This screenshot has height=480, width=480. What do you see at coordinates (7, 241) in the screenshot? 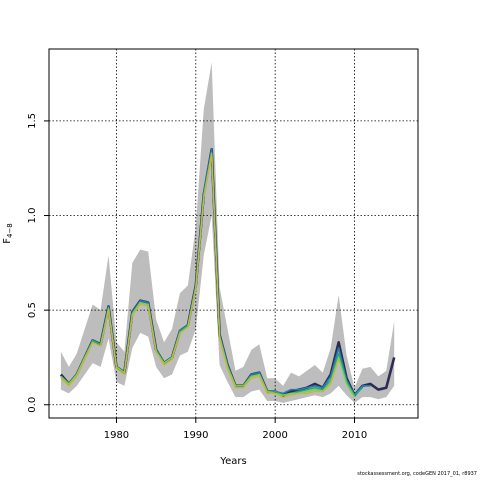
I see `y-axis-title-main: F` at bounding box center [7, 241].